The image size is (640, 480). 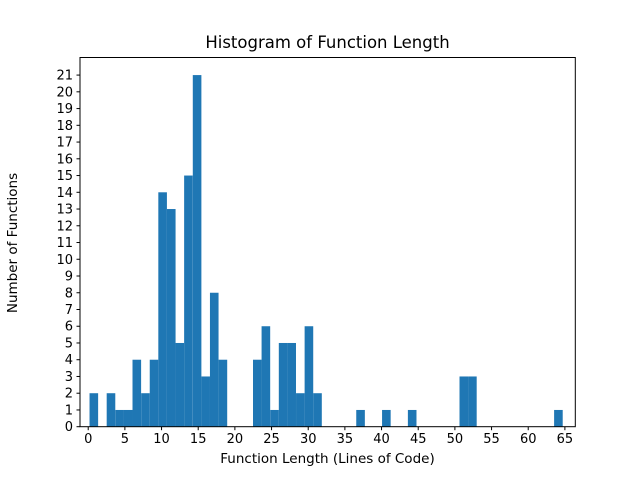 What do you see at coordinates (64, 143) in the screenshot?
I see `y-tick-label: 17` at bounding box center [64, 143].